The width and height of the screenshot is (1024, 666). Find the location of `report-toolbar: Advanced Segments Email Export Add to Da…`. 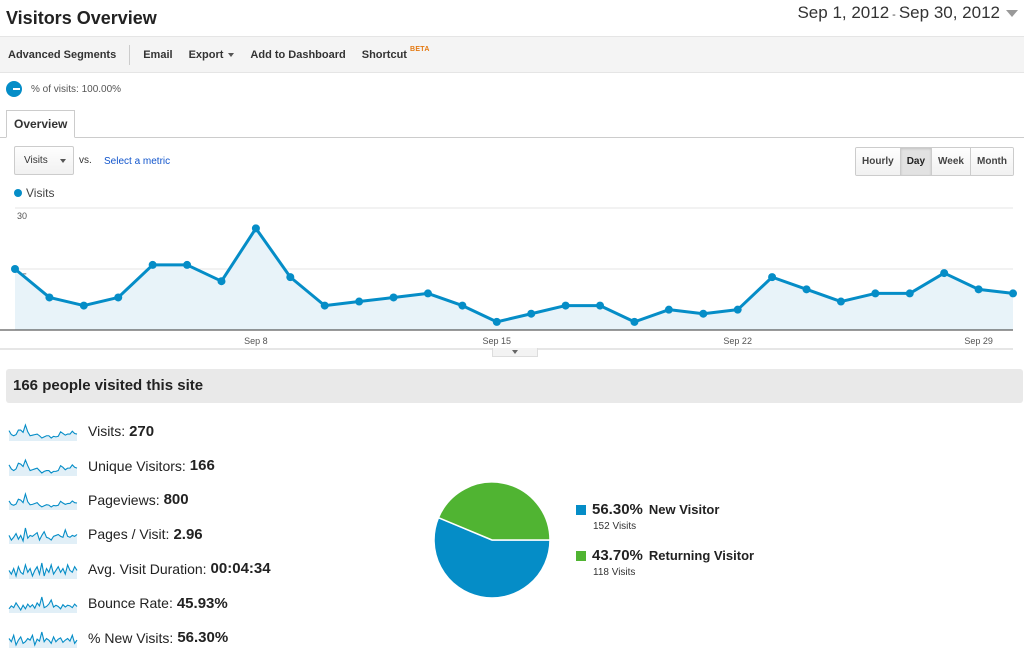

report-toolbar: Advanced Segments Email Export Add to Da… is located at coordinates (512, 54).